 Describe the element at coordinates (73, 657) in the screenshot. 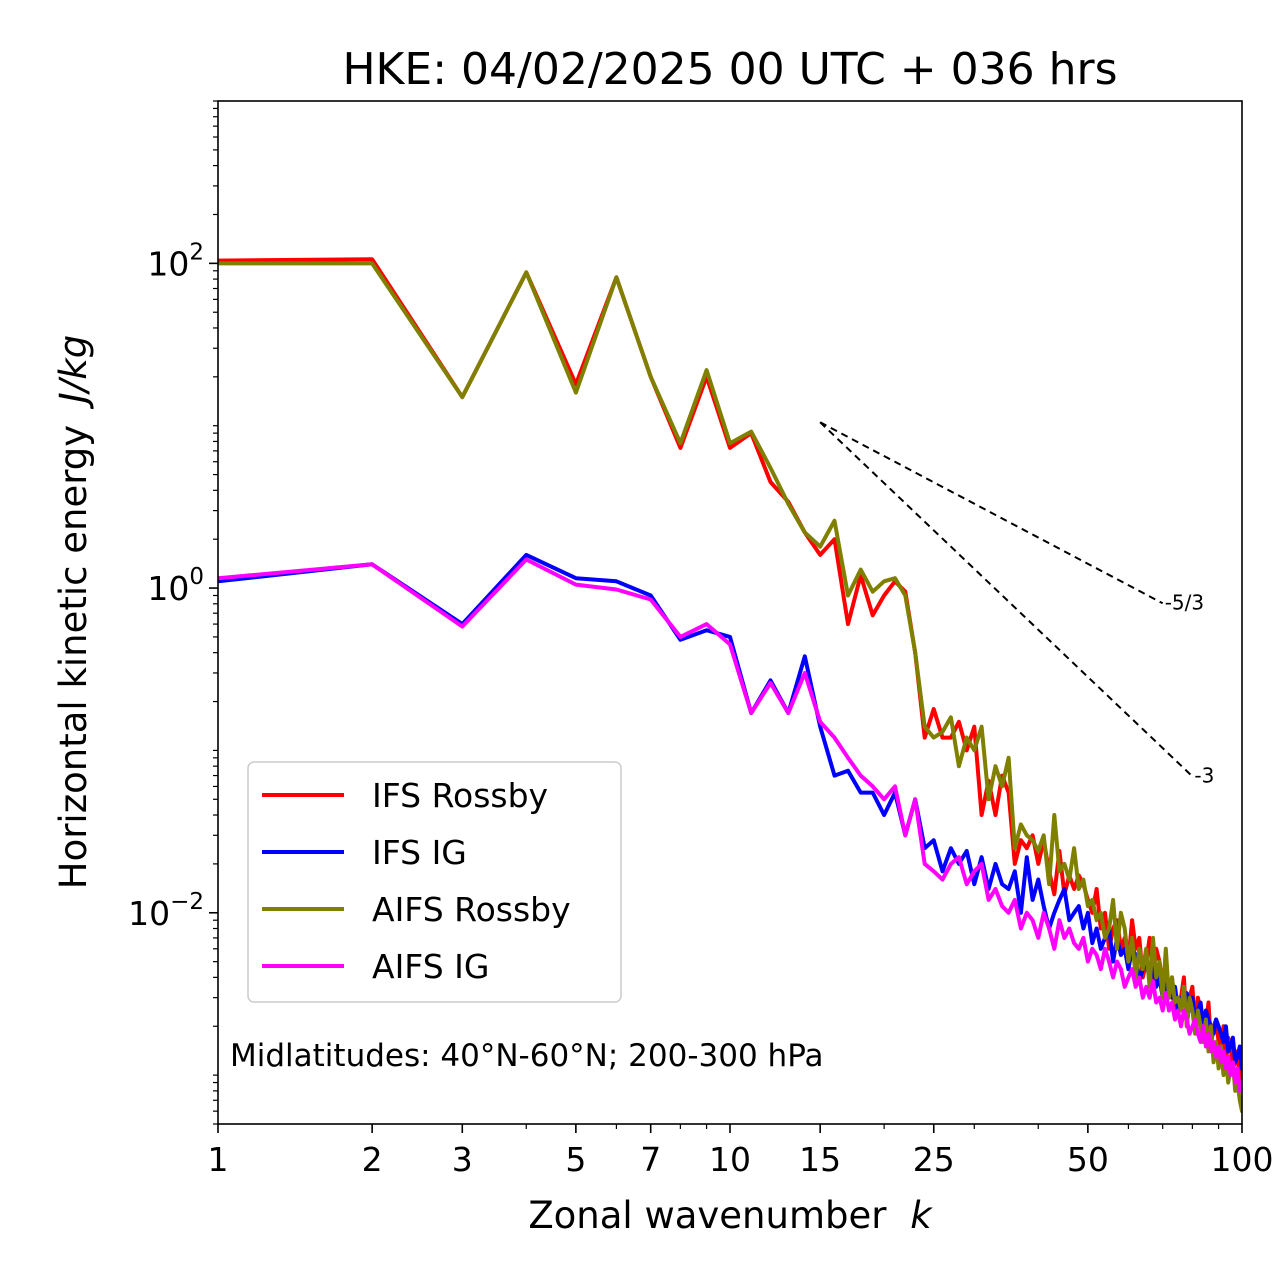

I see `y-axis-label-text: Horizontal kinetic energy` at that location.